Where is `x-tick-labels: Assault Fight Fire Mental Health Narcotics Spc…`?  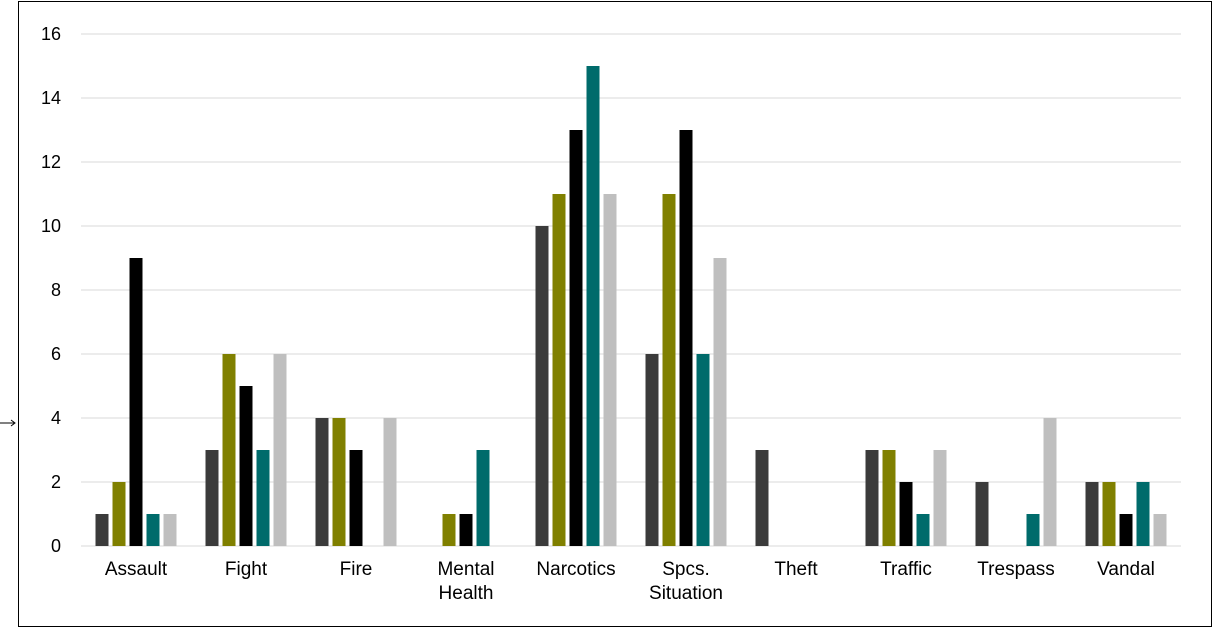
x-tick-labels: Assault Fight Fire Mental Health Narcotics Spc… is located at coordinates (630, 581).